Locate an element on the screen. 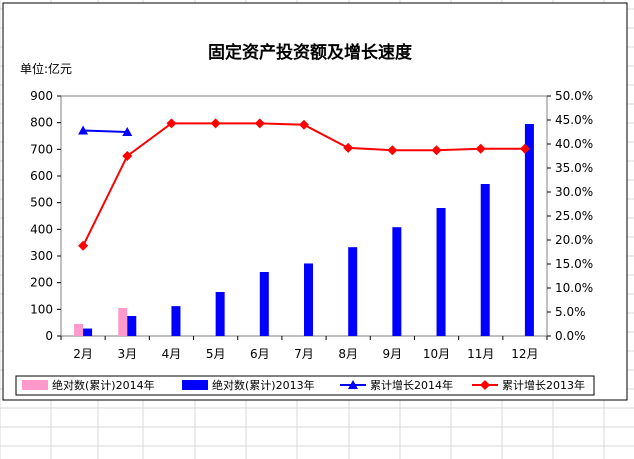  x-tick-label: 3月 is located at coordinates (127, 354).